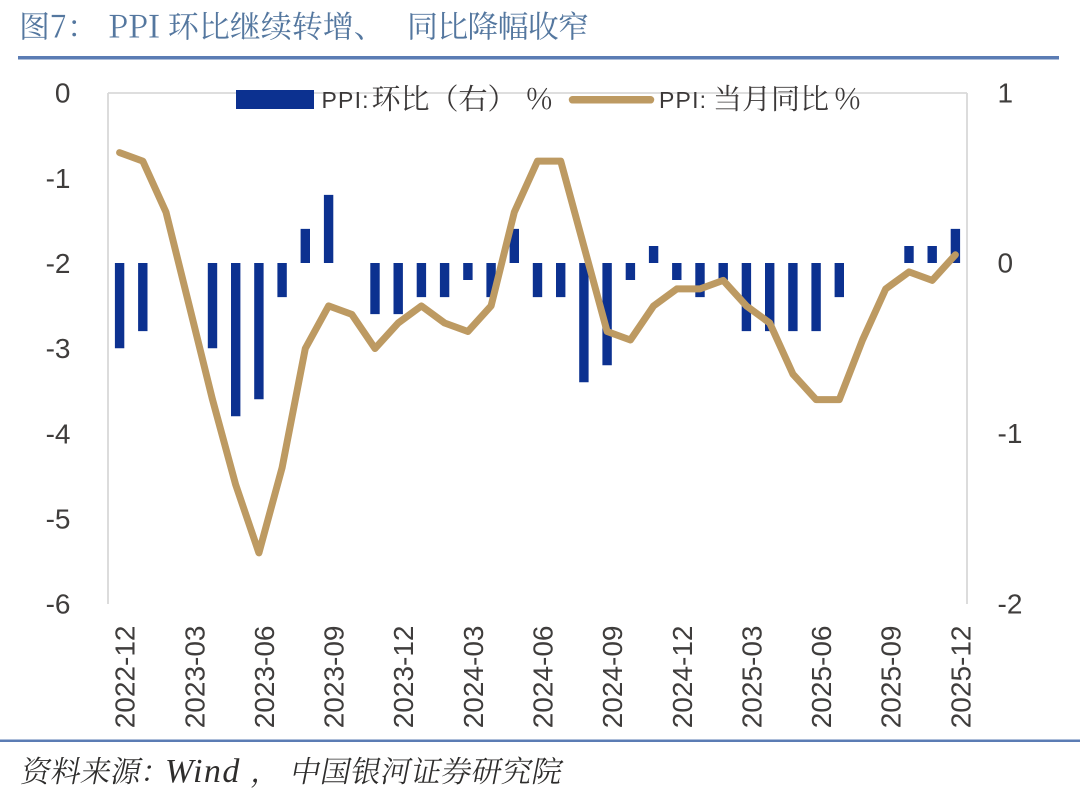 The image size is (1080, 808). I want to click on svg-text: -5, so click(58, 519).